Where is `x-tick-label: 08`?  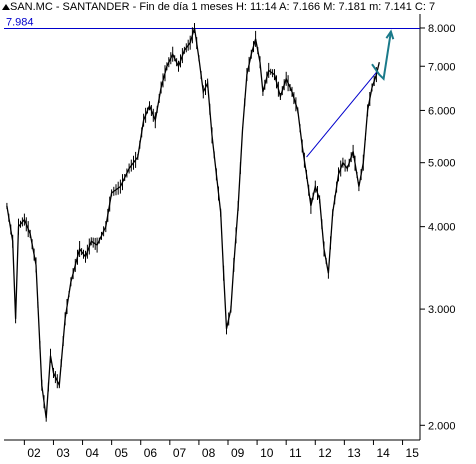
x-tick-label: 08 is located at coordinates (209, 452).